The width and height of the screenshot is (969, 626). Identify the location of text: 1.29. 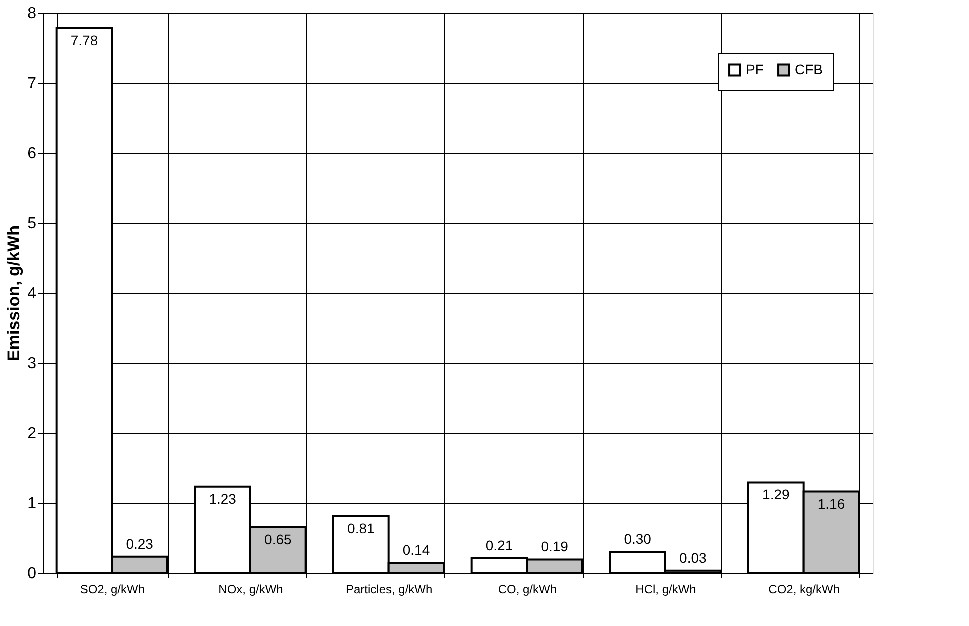
(776, 494).